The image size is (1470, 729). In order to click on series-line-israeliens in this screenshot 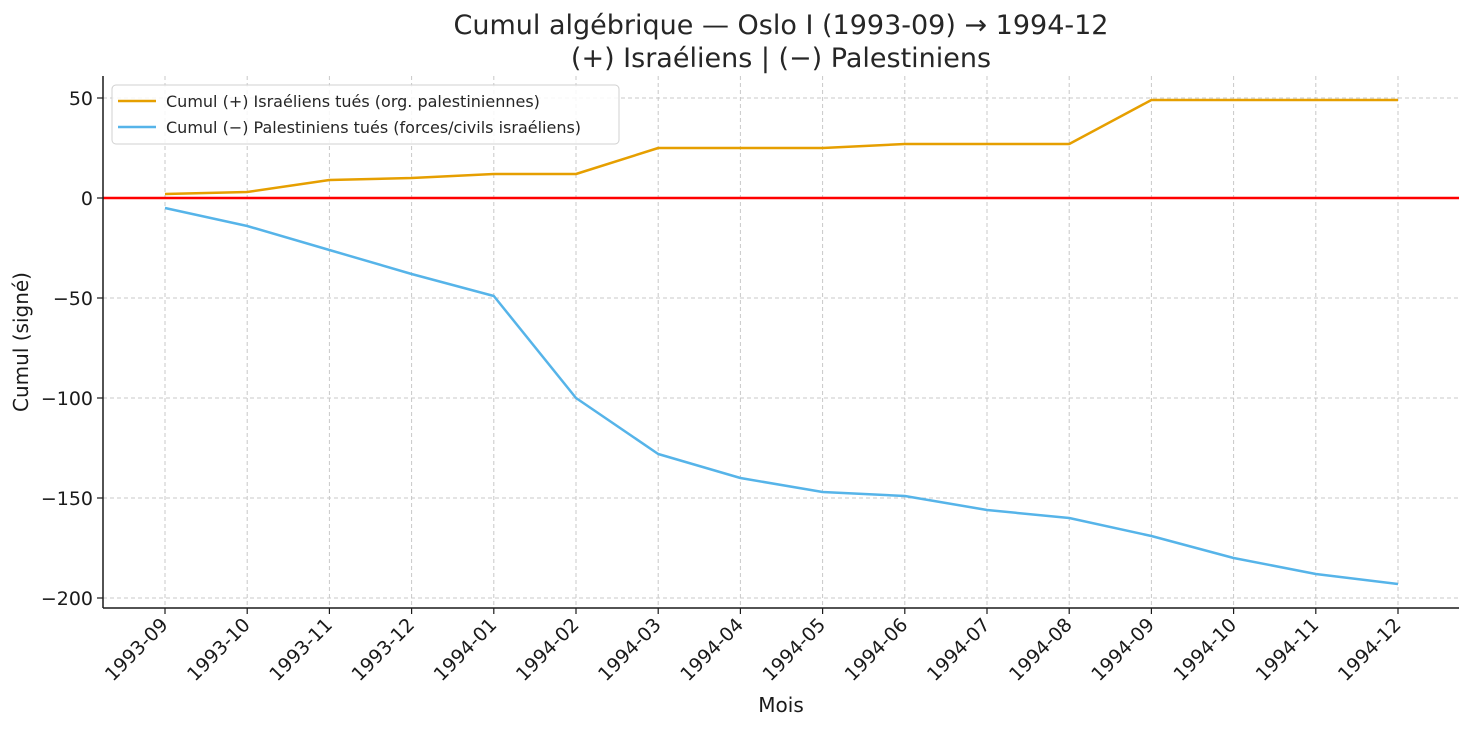, I will do `click(781, 147)`.